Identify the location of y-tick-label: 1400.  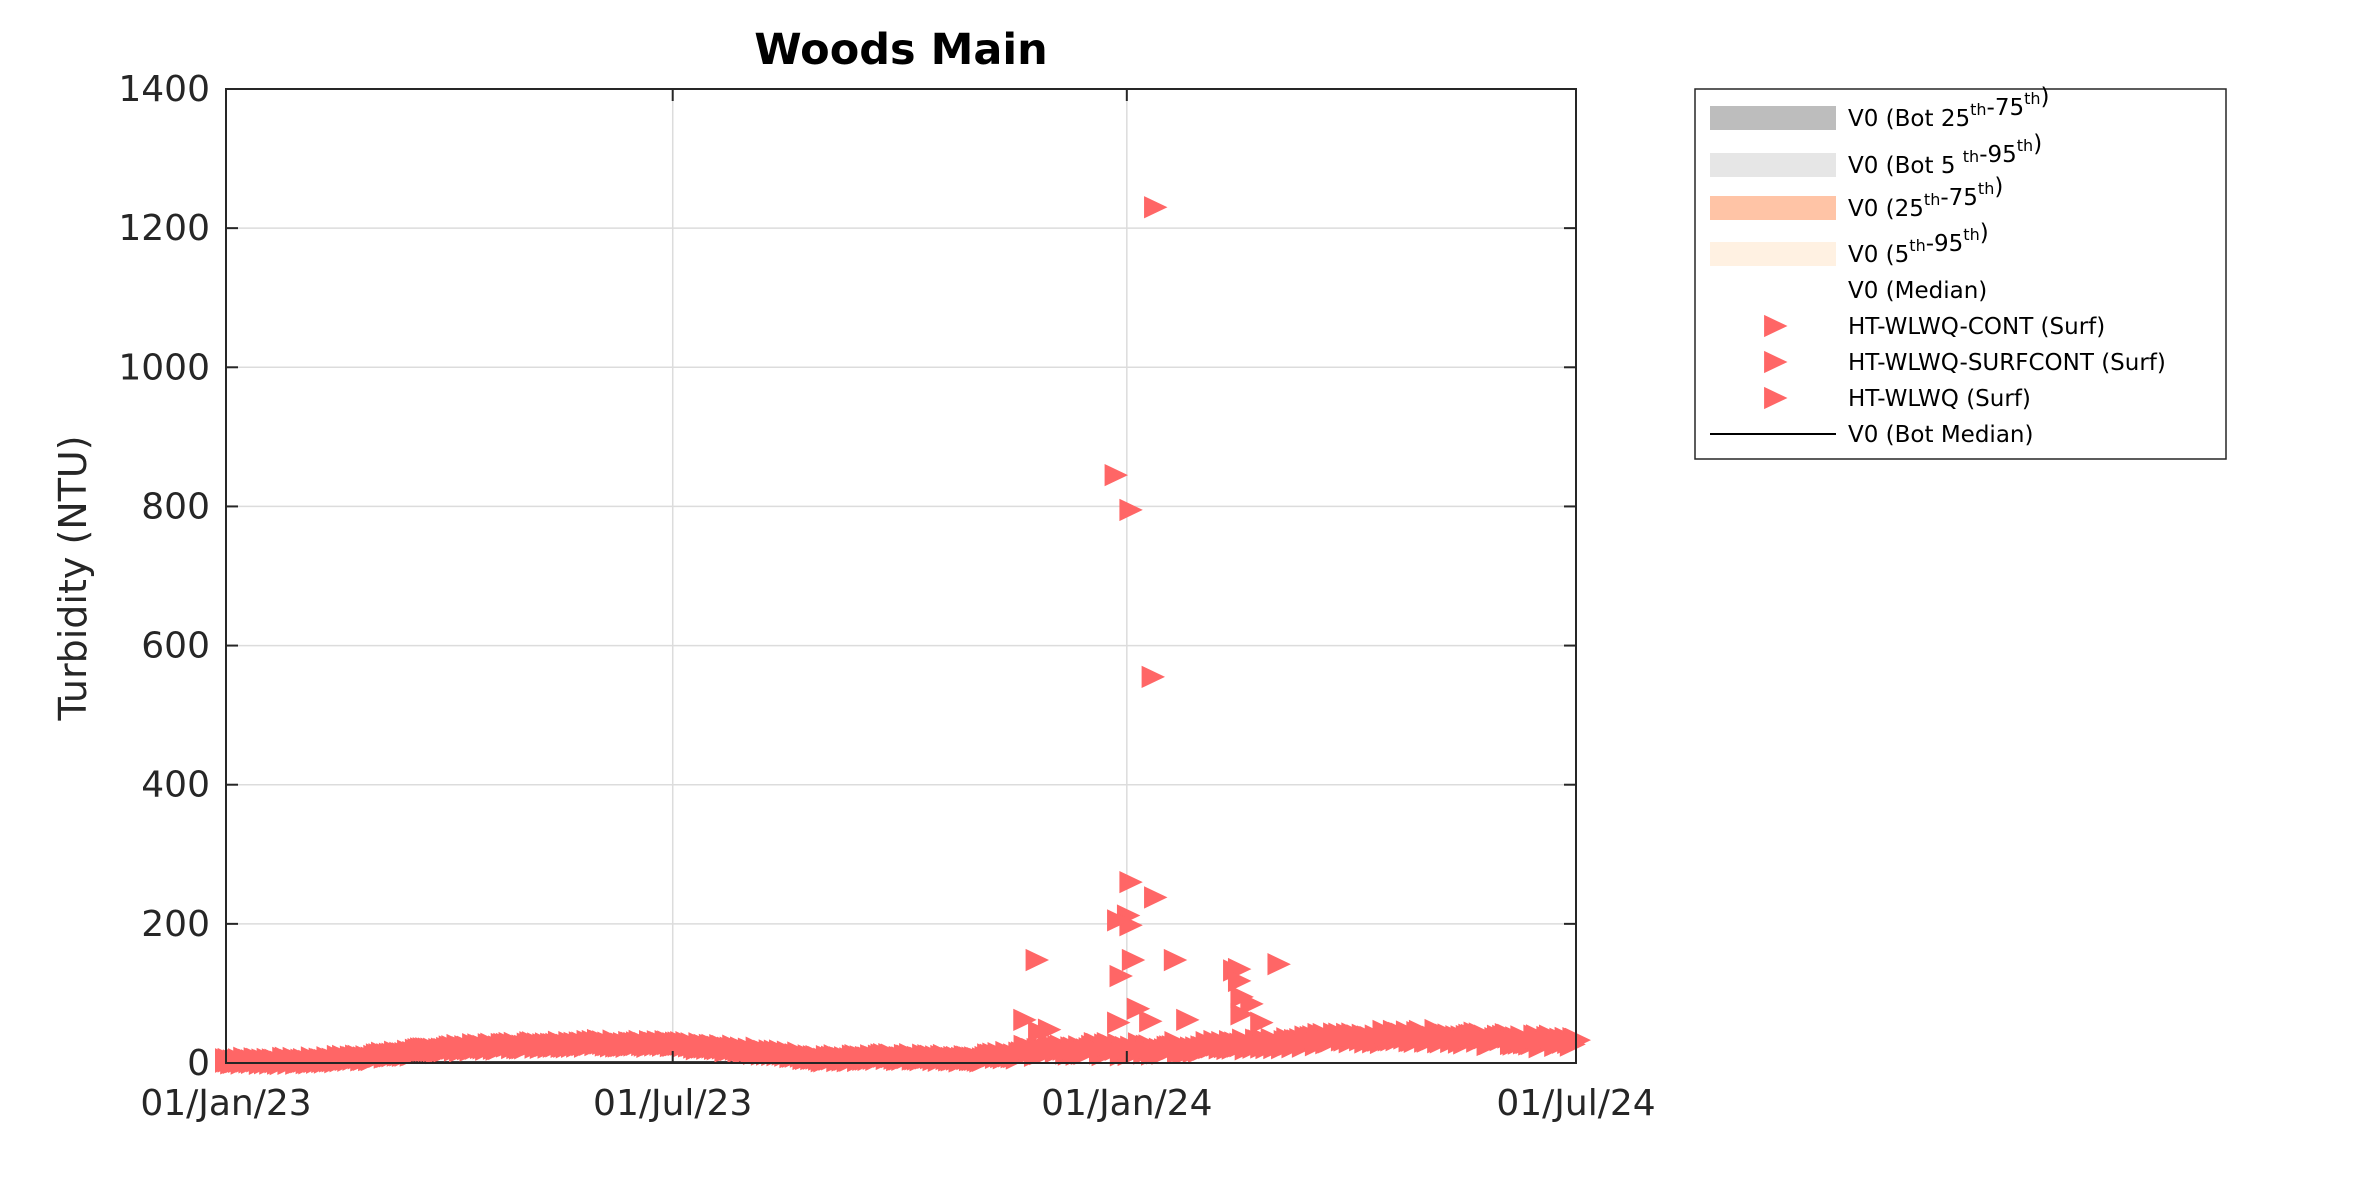
(164, 89).